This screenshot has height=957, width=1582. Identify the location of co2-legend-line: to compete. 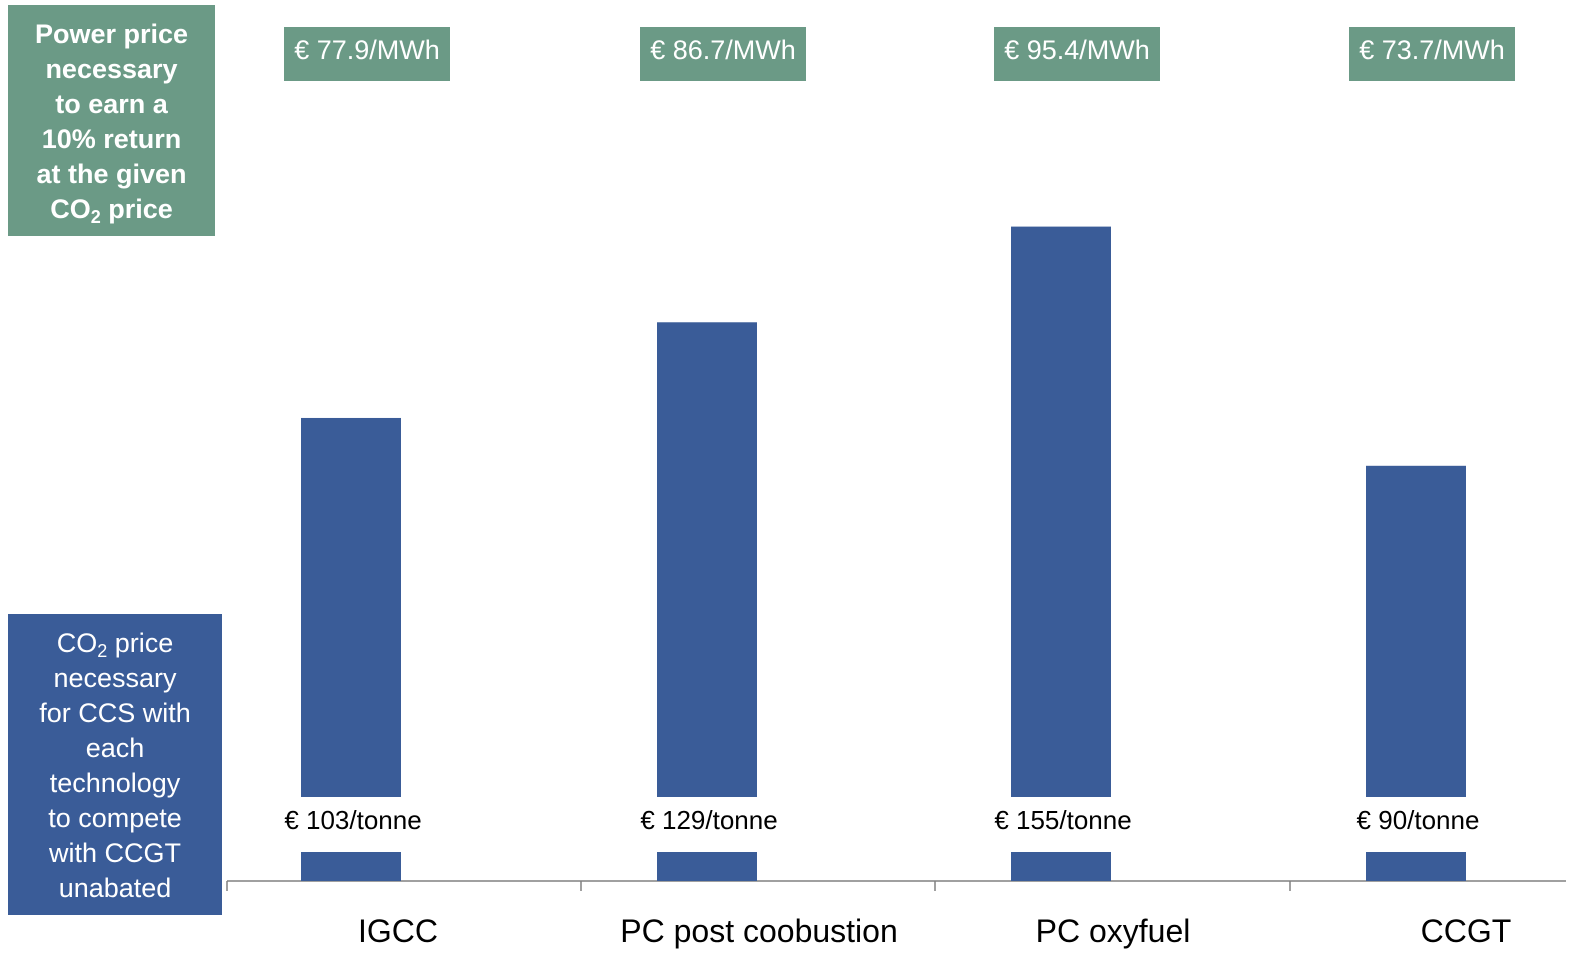
(115, 818).